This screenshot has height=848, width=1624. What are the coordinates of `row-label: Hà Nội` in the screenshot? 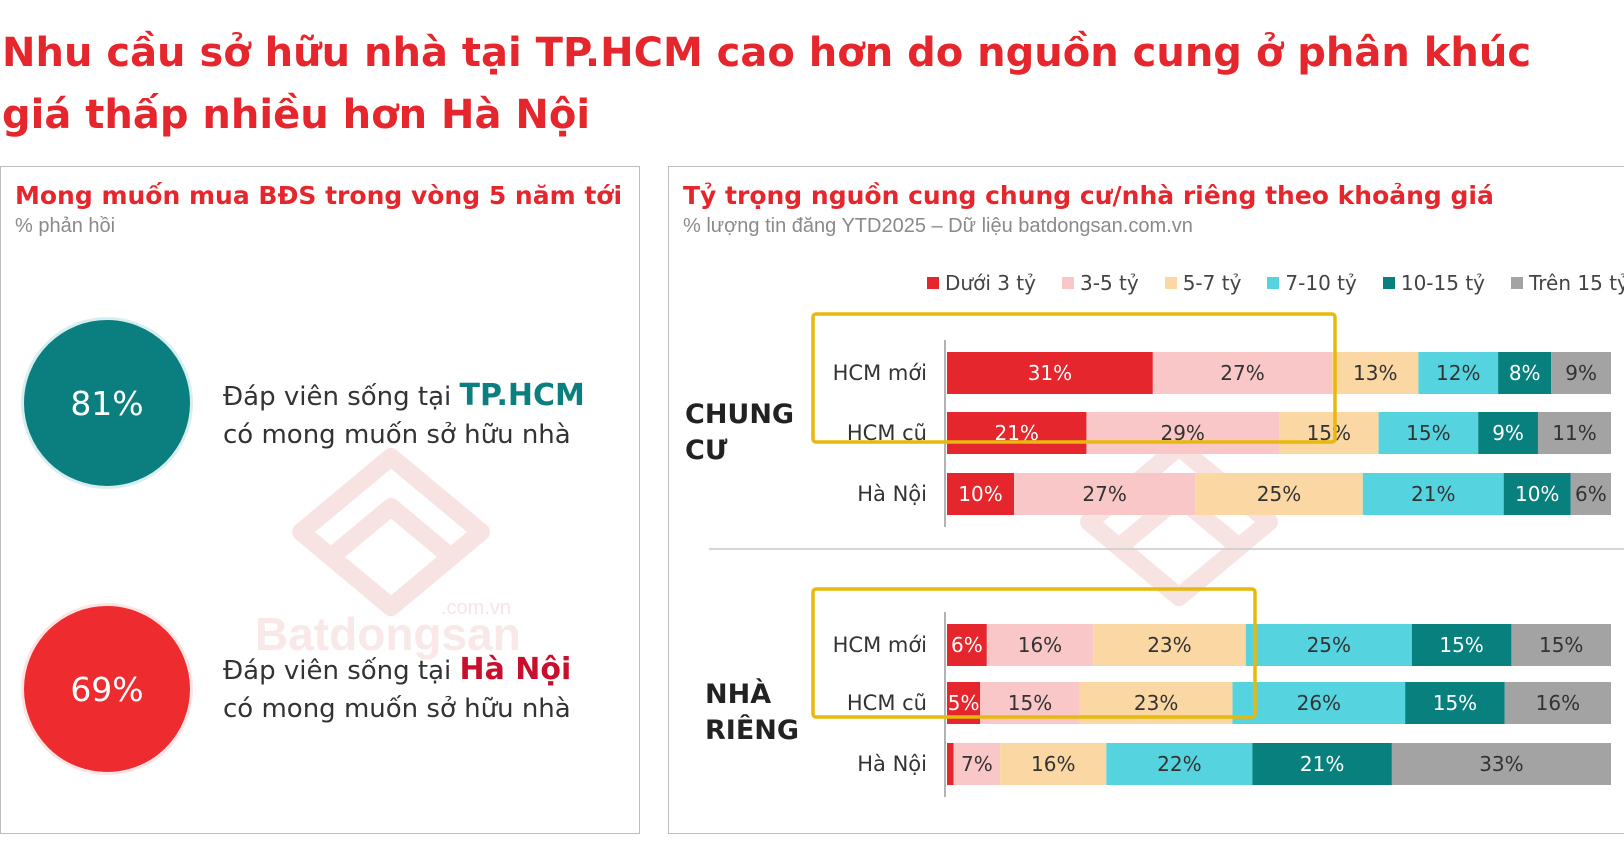 It's located at (892, 764).